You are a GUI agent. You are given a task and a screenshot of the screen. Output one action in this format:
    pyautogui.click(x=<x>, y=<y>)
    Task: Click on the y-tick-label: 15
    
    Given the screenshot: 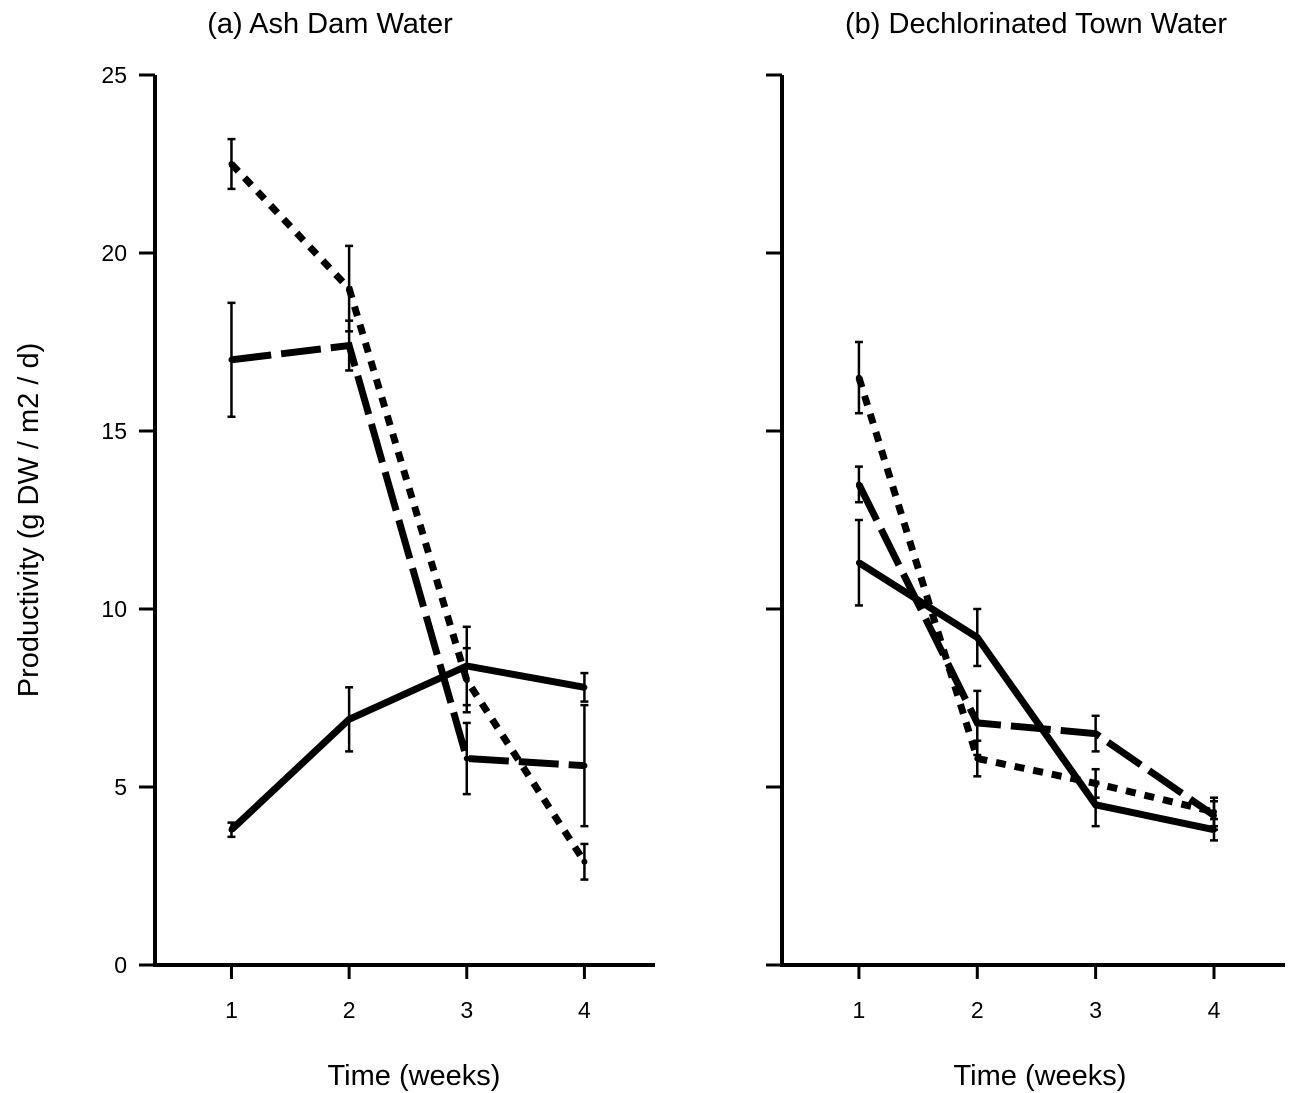 What is the action you would take?
    pyautogui.click(x=114, y=431)
    